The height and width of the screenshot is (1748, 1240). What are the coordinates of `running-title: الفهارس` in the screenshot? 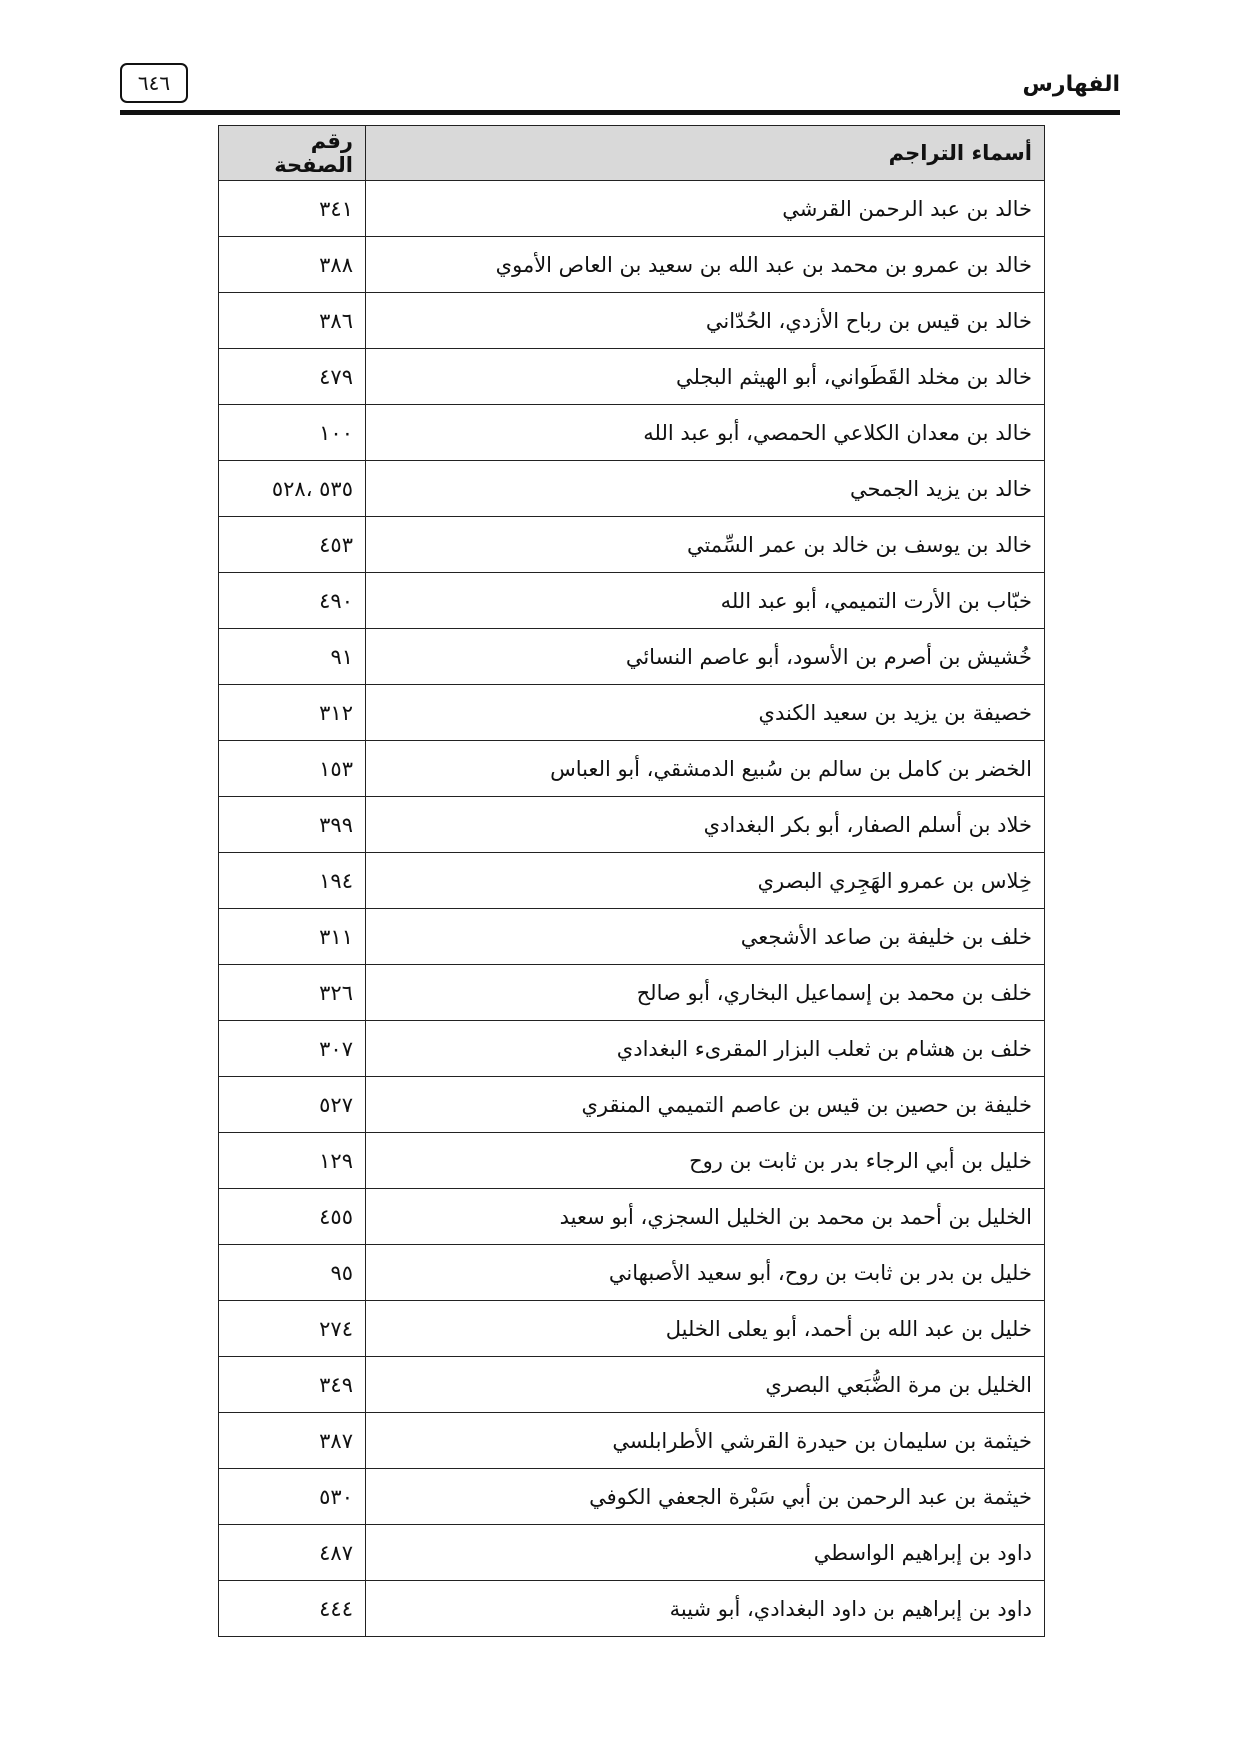 It's located at (1071, 84).